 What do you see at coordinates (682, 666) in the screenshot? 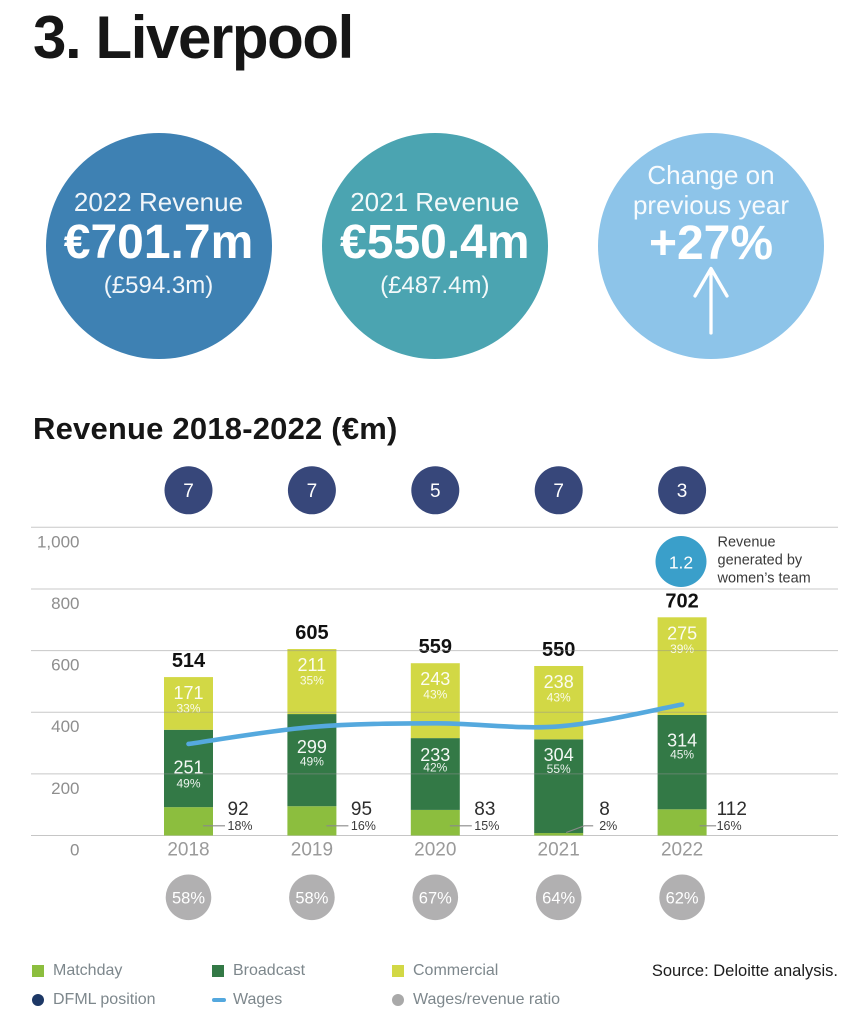
I see `bar-segment-commercial-2022` at bounding box center [682, 666].